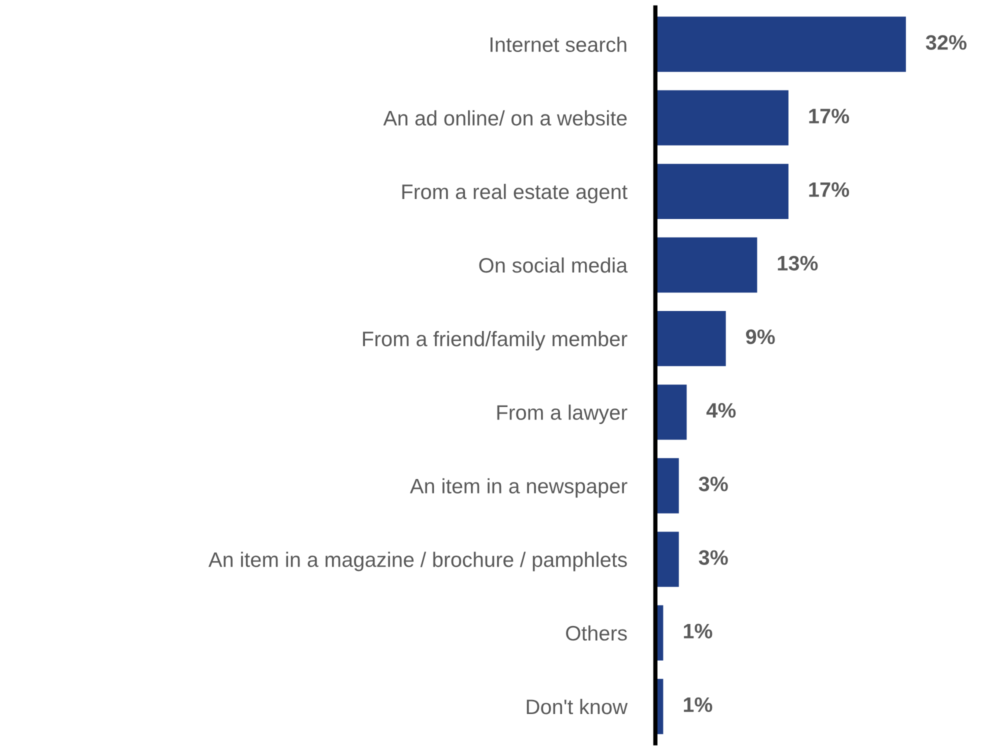 The width and height of the screenshot is (987, 747). Describe the element at coordinates (558, 44) in the screenshot. I see `y-tick-label: Internet search` at that location.